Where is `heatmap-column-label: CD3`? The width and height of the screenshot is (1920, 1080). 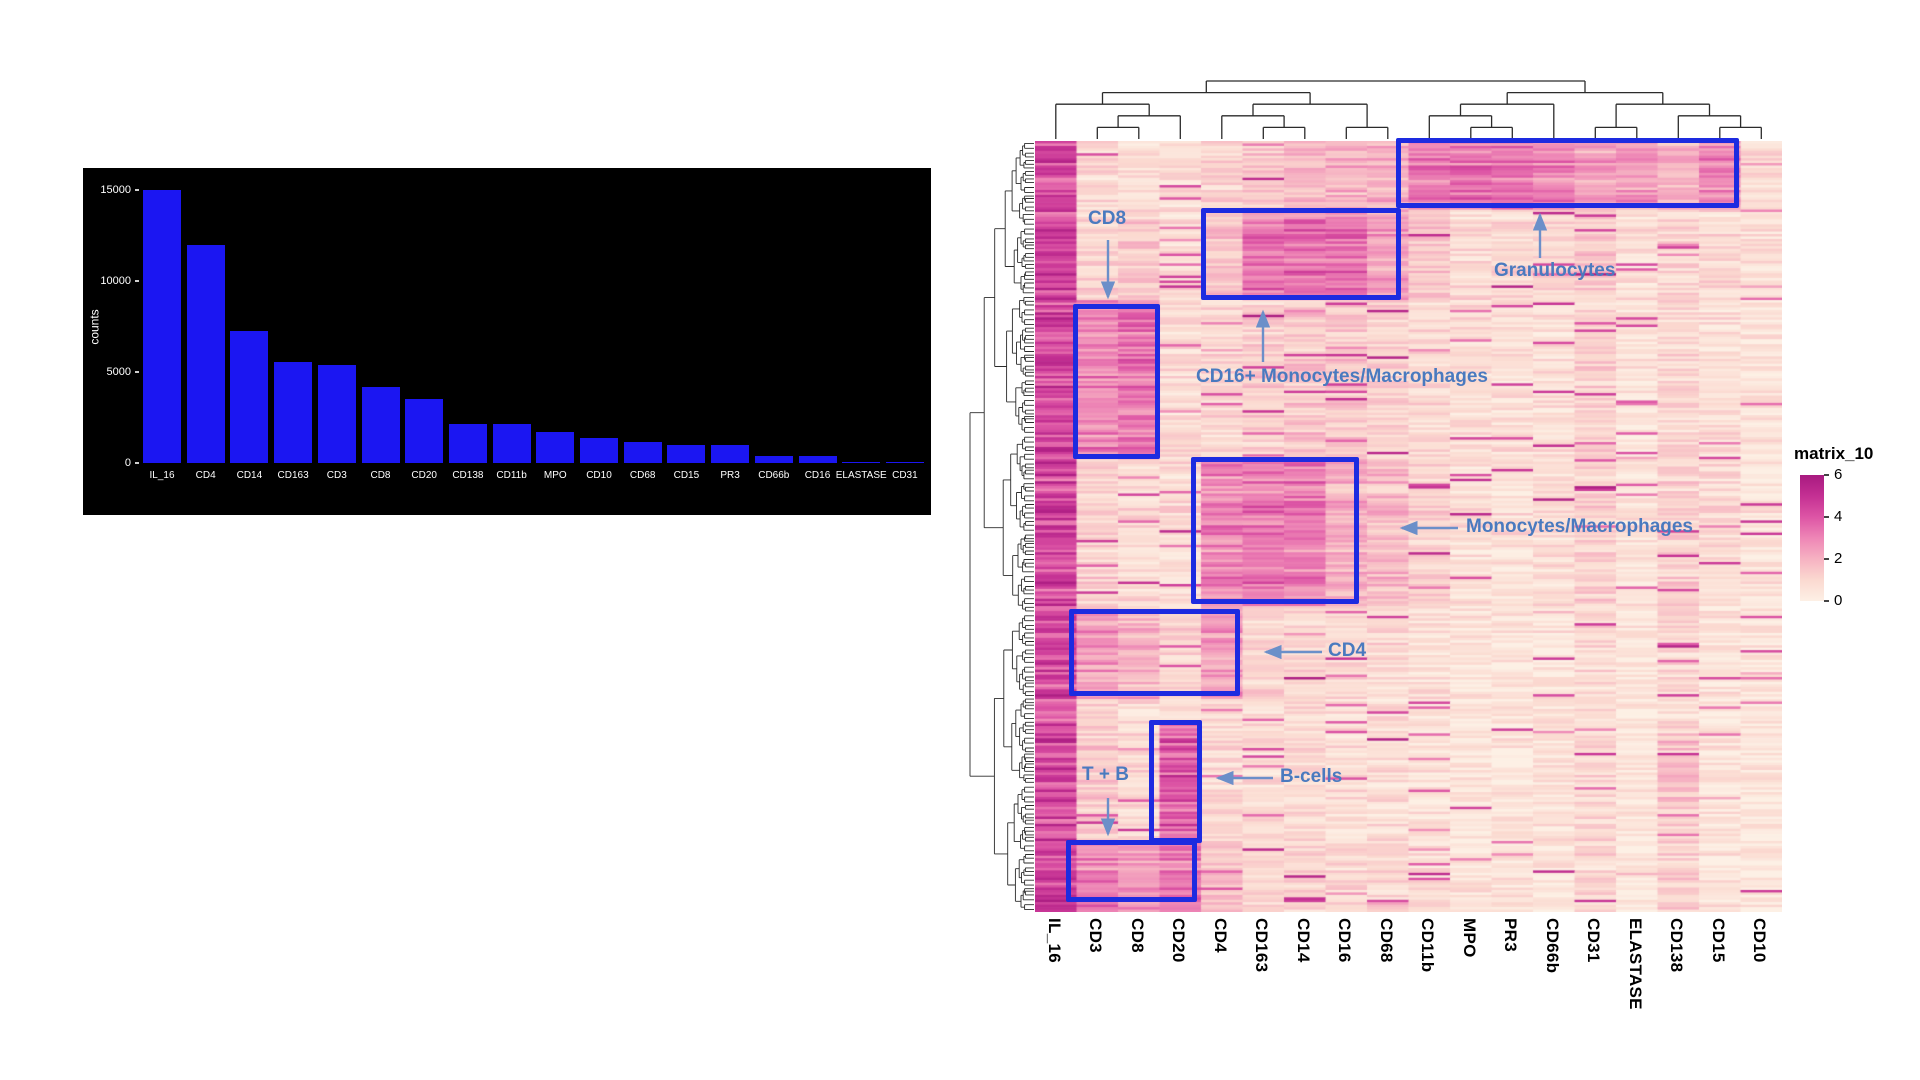 heatmap-column-label: CD3 is located at coordinates (1096, 935).